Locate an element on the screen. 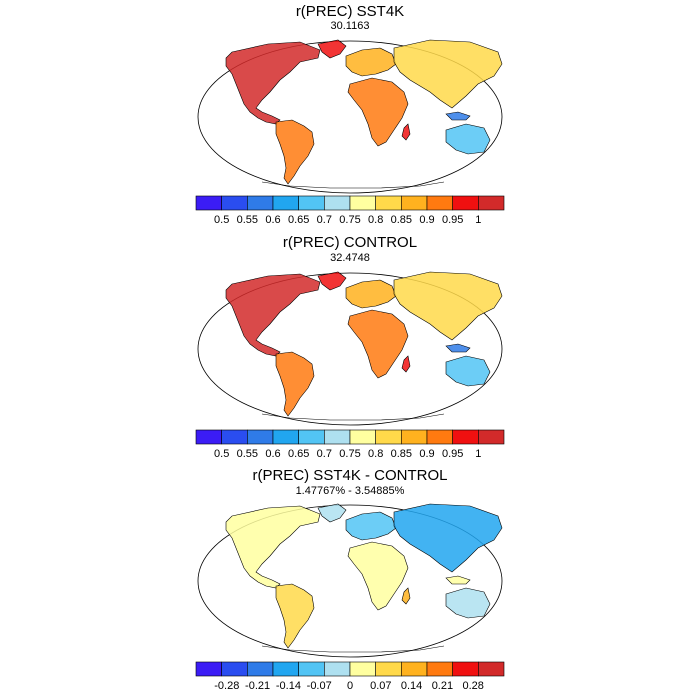 This screenshot has width=700, height=700. colorbar-tick-label: -0.07 is located at coordinates (319, 686).